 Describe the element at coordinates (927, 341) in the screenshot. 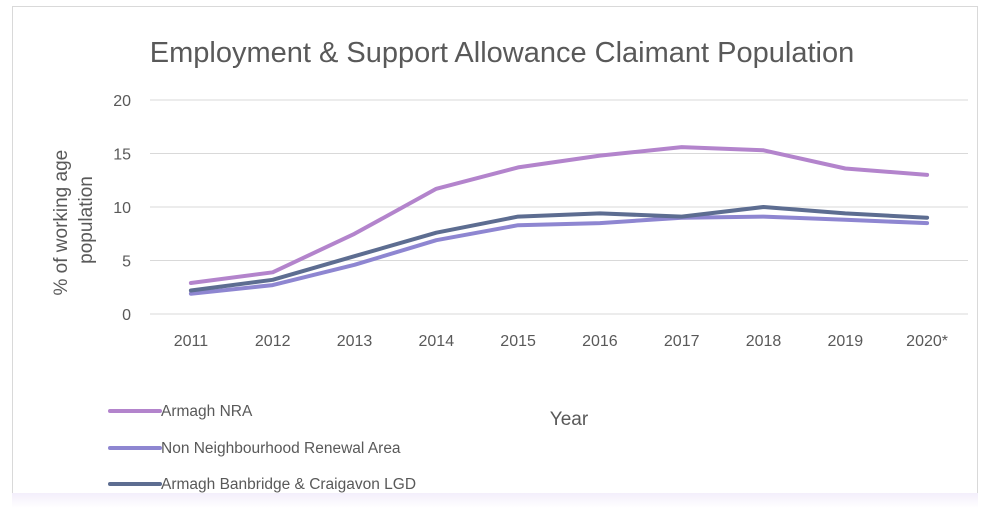

I see `x-tick-label: 2020*` at that location.